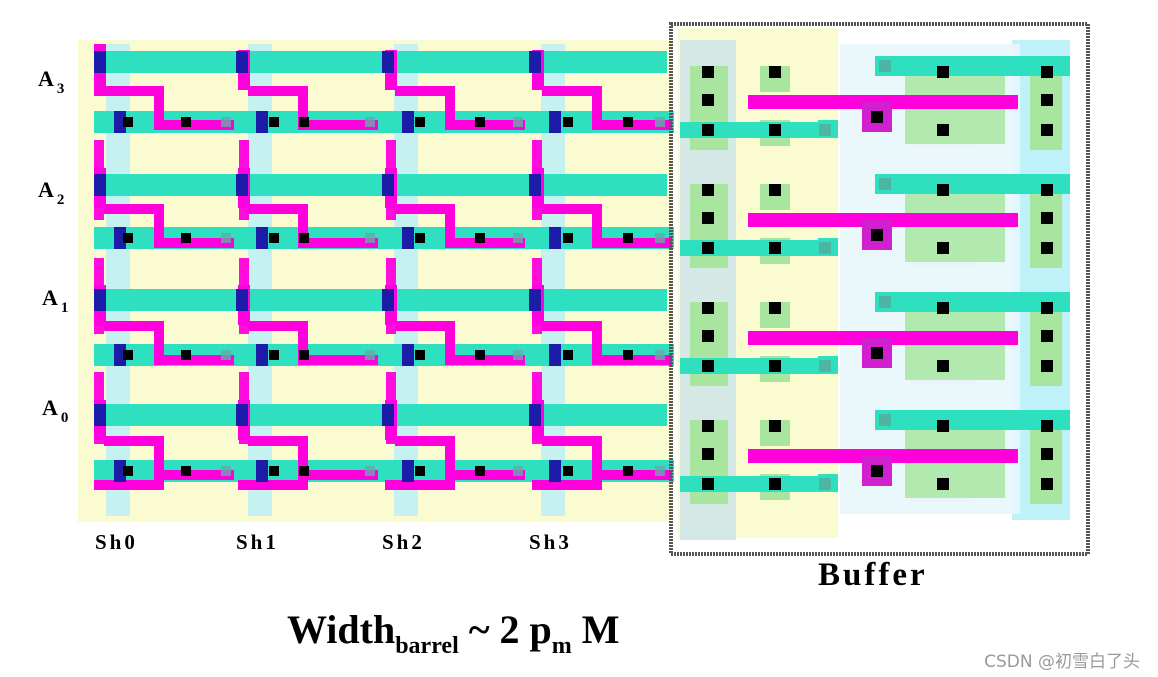 The height and width of the screenshot is (677, 1158). Describe the element at coordinates (755, 484) in the screenshot. I see `buffer-metal` at that location.